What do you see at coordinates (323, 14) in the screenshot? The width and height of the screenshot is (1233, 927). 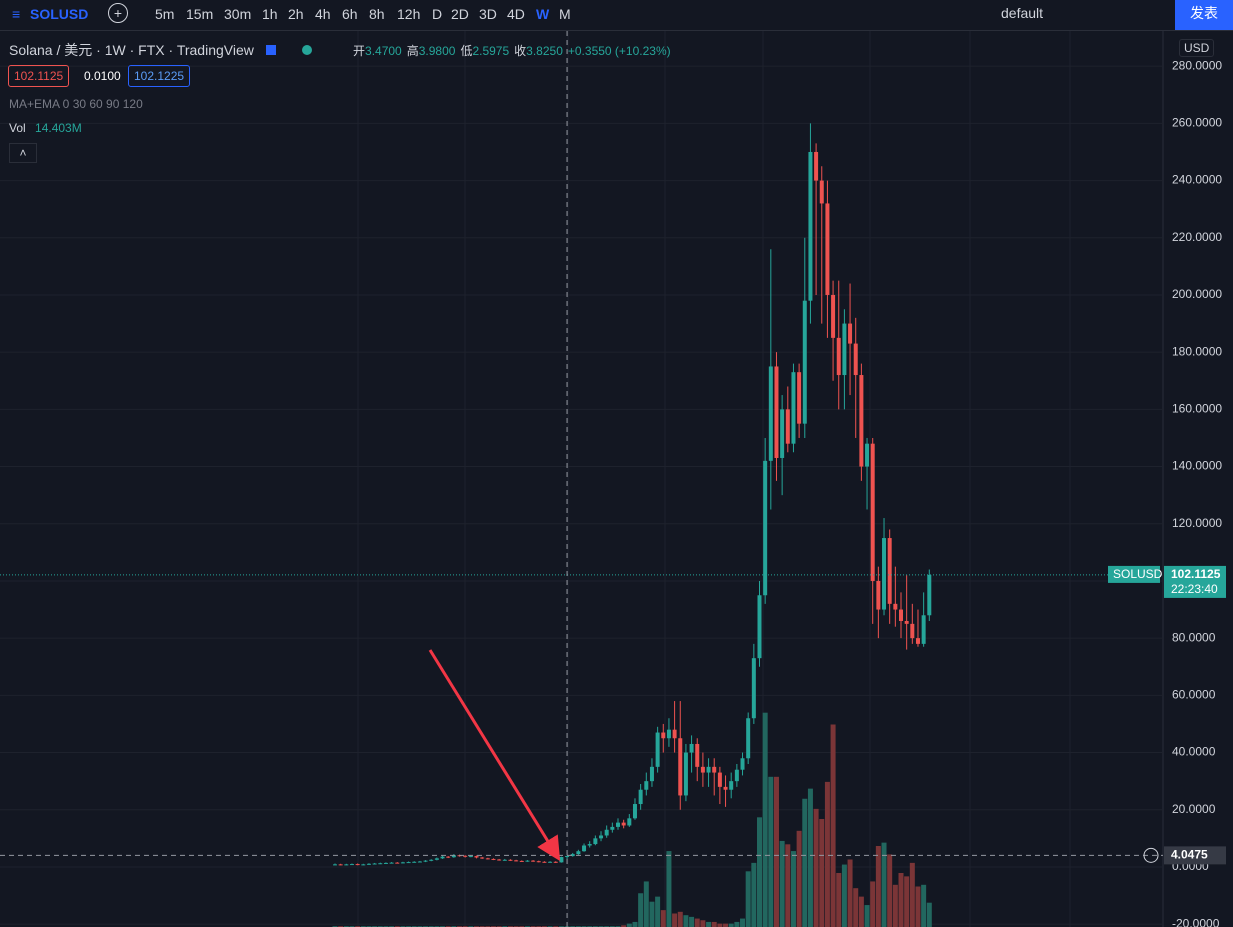 I see `interval: 4h` at bounding box center [323, 14].